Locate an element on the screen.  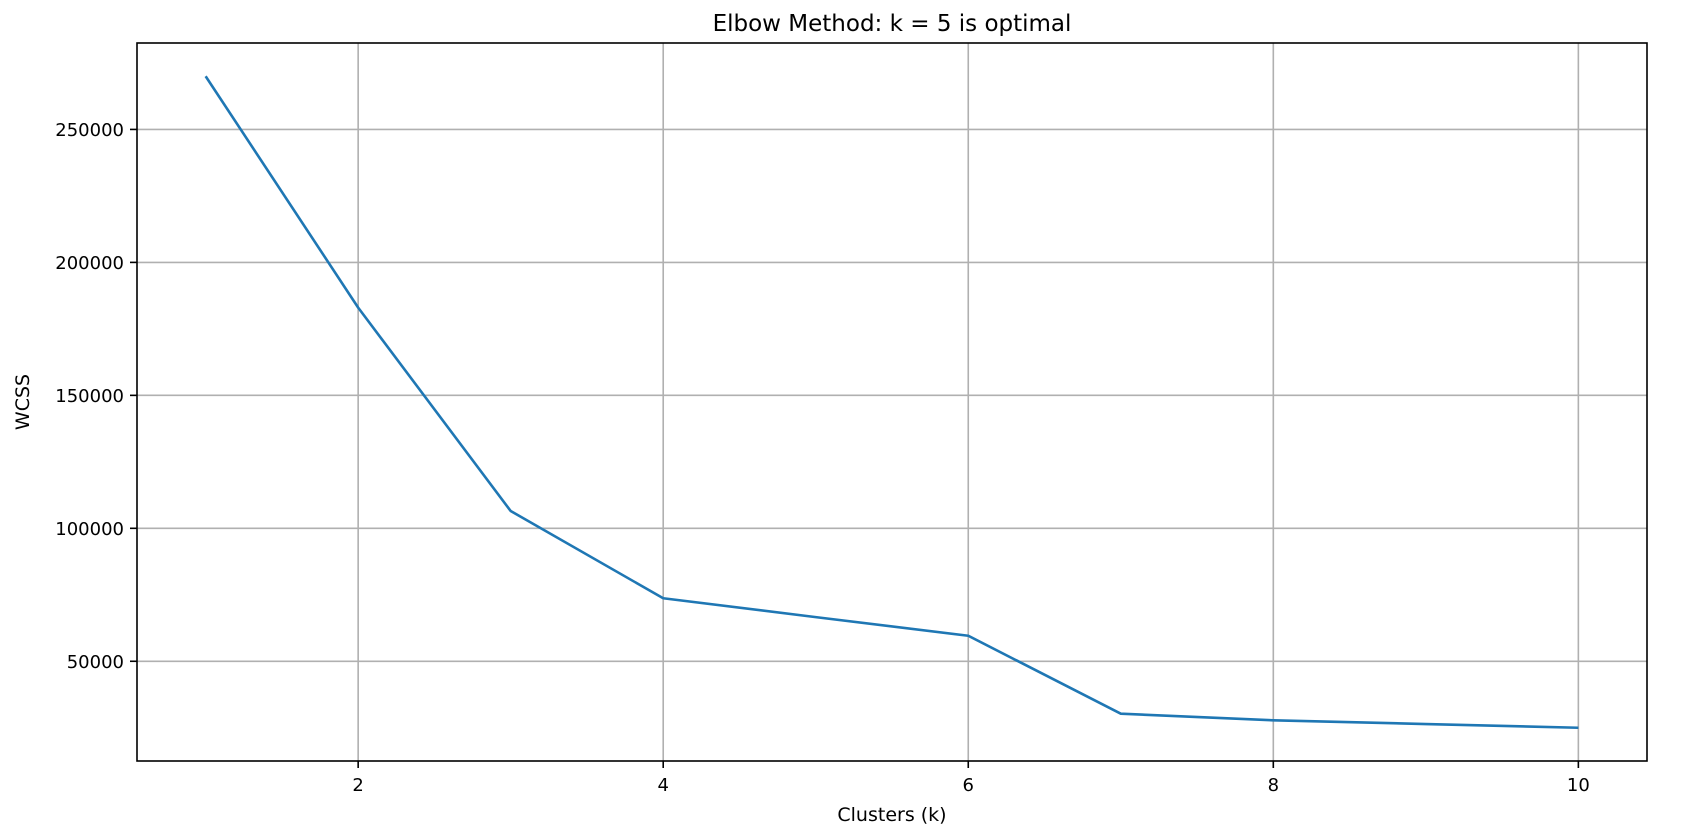
y-tick-label: 200000 is located at coordinates (89, 263).